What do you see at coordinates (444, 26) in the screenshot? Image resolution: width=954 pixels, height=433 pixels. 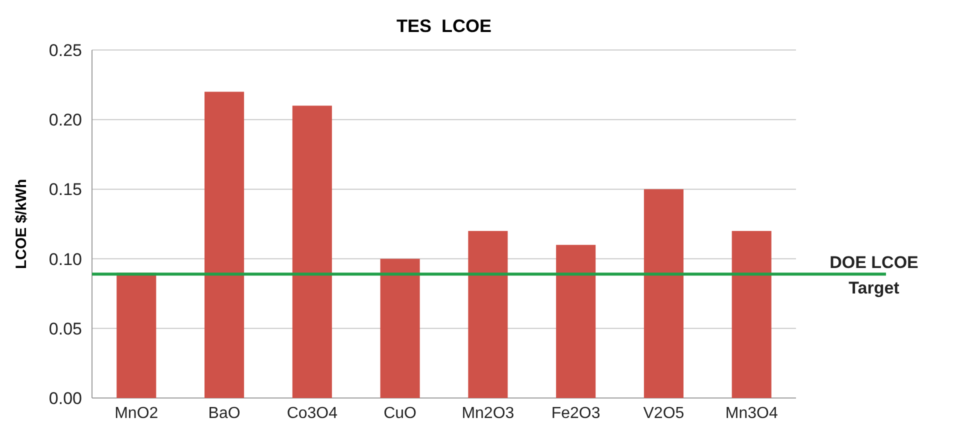 I see `chart-title: TES LCOE` at bounding box center [444, 26].